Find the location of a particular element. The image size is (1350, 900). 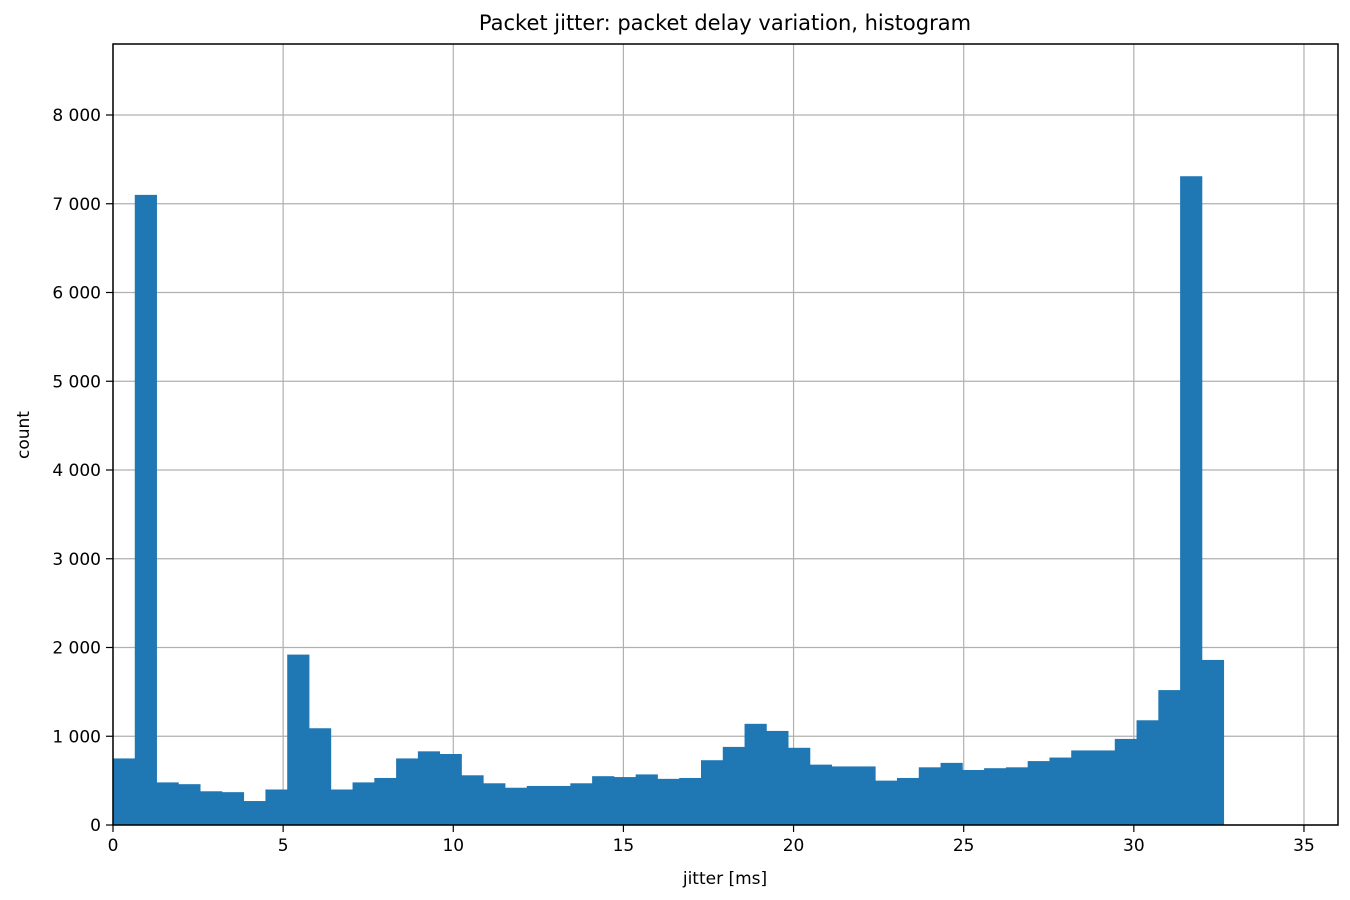

y-tick-label: 0 is located at coordinates (95, 826).